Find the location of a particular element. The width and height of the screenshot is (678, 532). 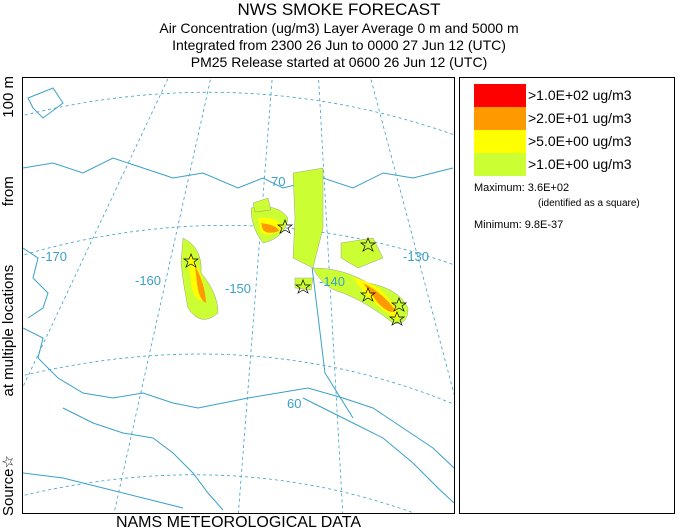

legend-label: >2.0E+01 ug/m3 is located at coordinates (580, 118).